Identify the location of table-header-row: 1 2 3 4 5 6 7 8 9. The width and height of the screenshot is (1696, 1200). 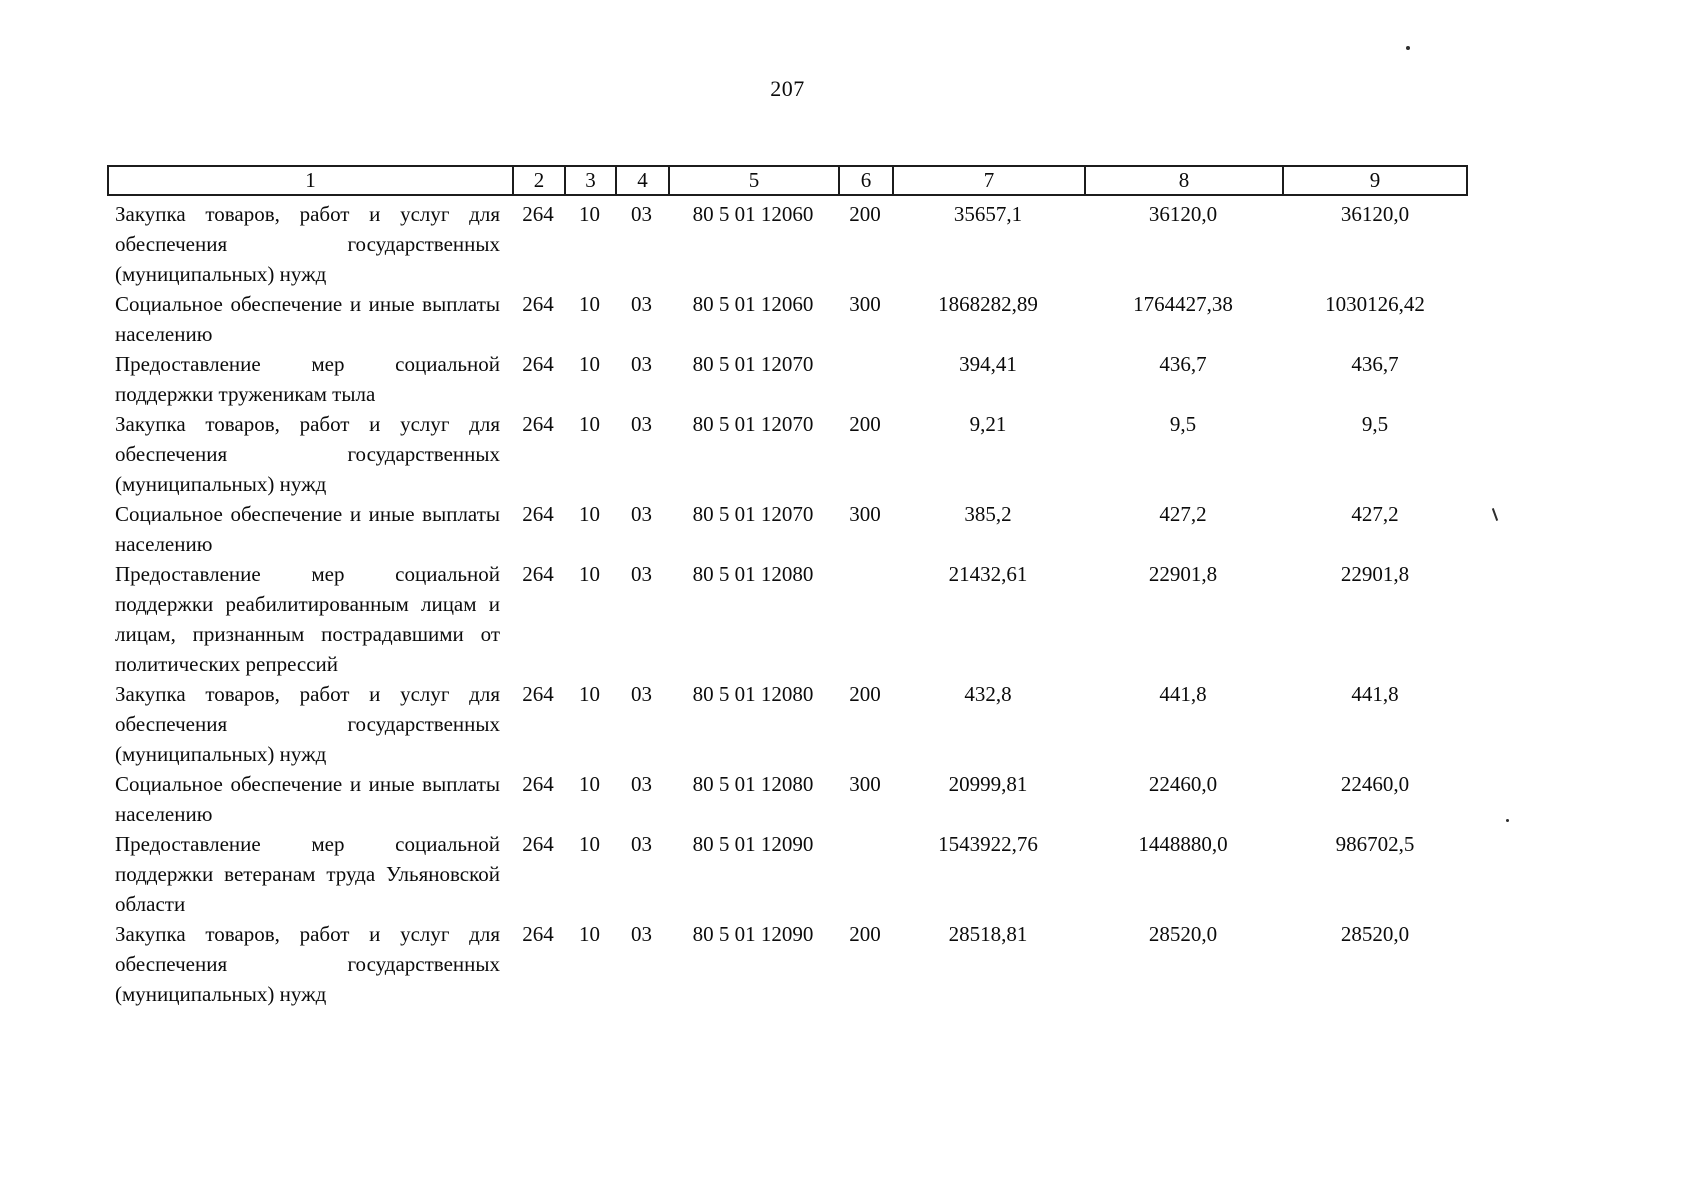
(787, 180).